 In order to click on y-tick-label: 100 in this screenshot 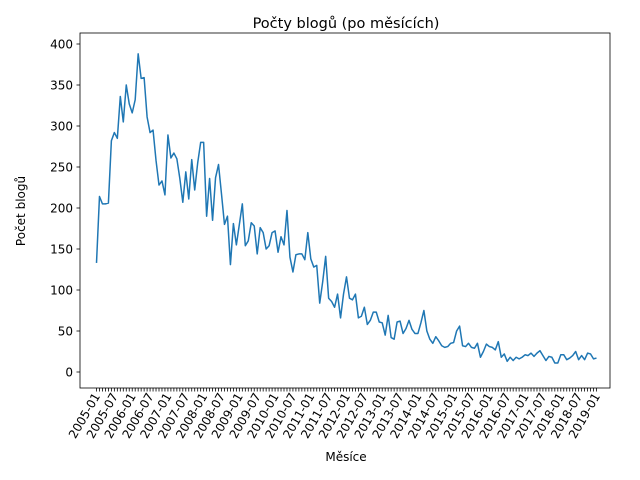, I will do `click(61, 290)`.